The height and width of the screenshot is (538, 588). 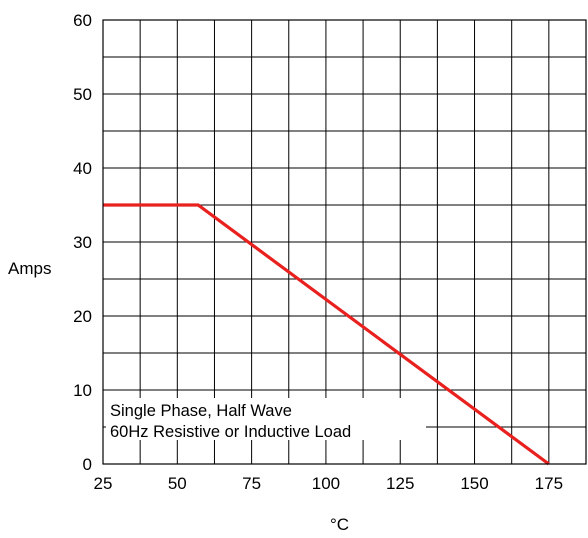 What do you see at coordinates (82, 316) in the screenshot?
I see `y-tick-label: 20` at bounding box center [82, 316].